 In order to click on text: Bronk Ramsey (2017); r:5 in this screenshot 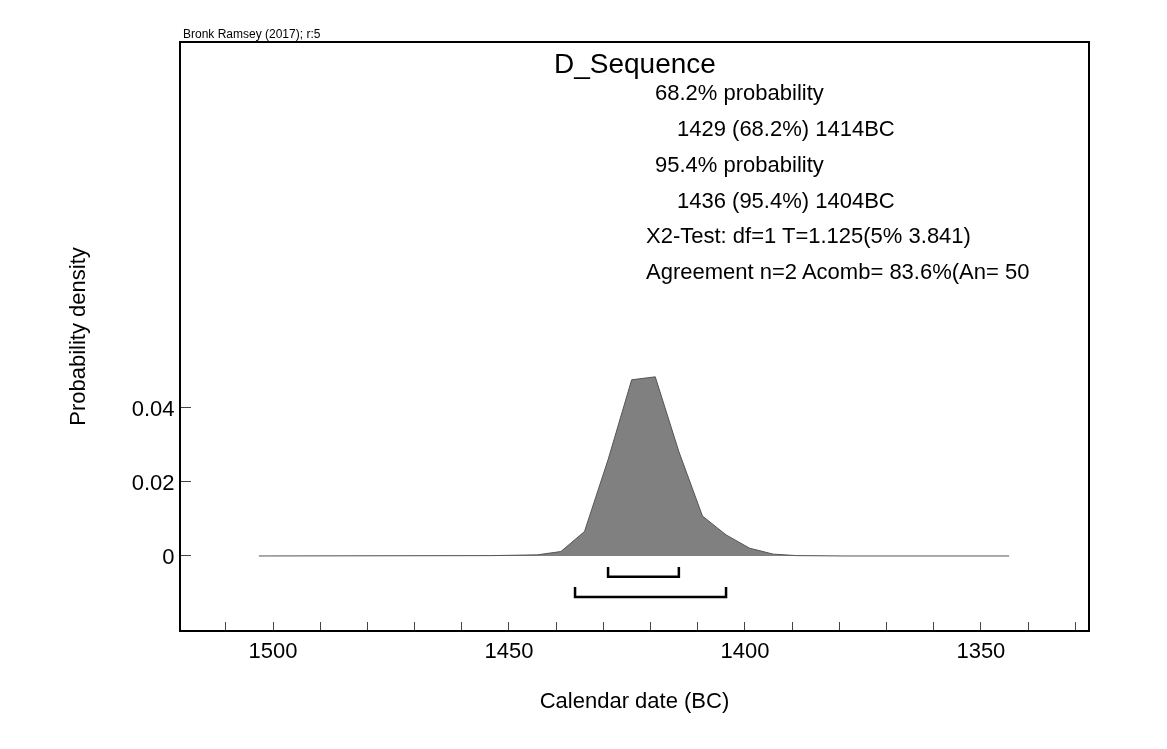, I will do `click(252, 34)`.